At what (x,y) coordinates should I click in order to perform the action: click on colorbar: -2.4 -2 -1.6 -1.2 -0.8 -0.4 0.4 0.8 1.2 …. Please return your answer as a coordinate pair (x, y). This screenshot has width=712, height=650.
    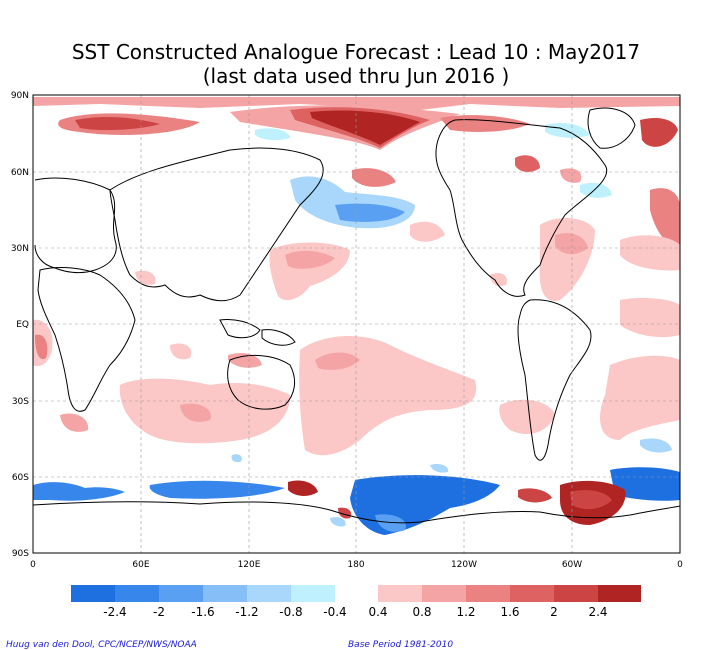
    Looking at the image, I should click on (356, 602).